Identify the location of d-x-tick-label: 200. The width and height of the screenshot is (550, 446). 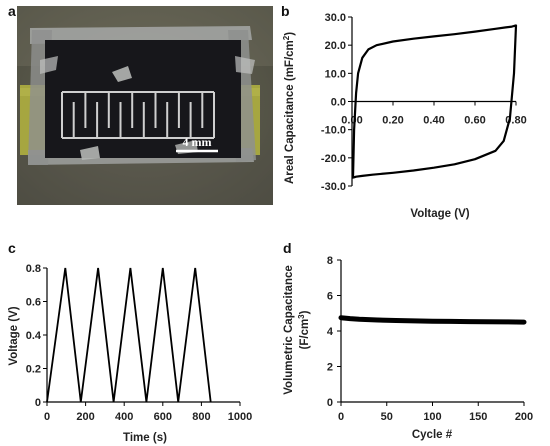
(524, 417).